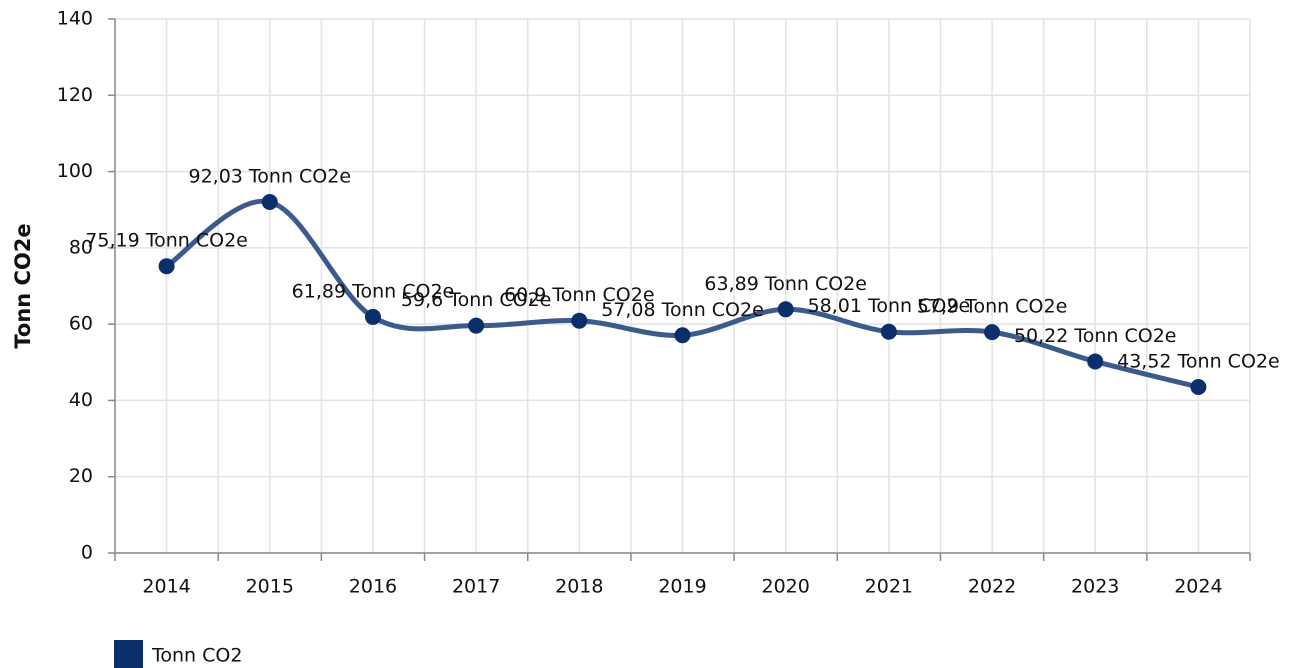 The width and height of the screenshot is (1292, 668). Describe the element at coordinates (1095, 336) in the screenshot. I see `data-label: 50,22 Tonn CO2e` at that location.